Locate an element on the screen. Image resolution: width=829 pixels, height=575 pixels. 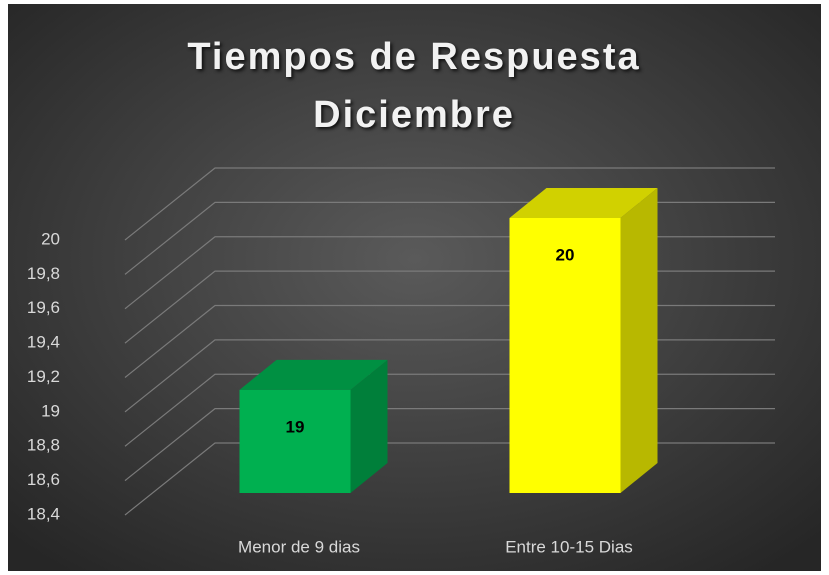
y-tick-label: 20 is located at coordinates (50, 238).